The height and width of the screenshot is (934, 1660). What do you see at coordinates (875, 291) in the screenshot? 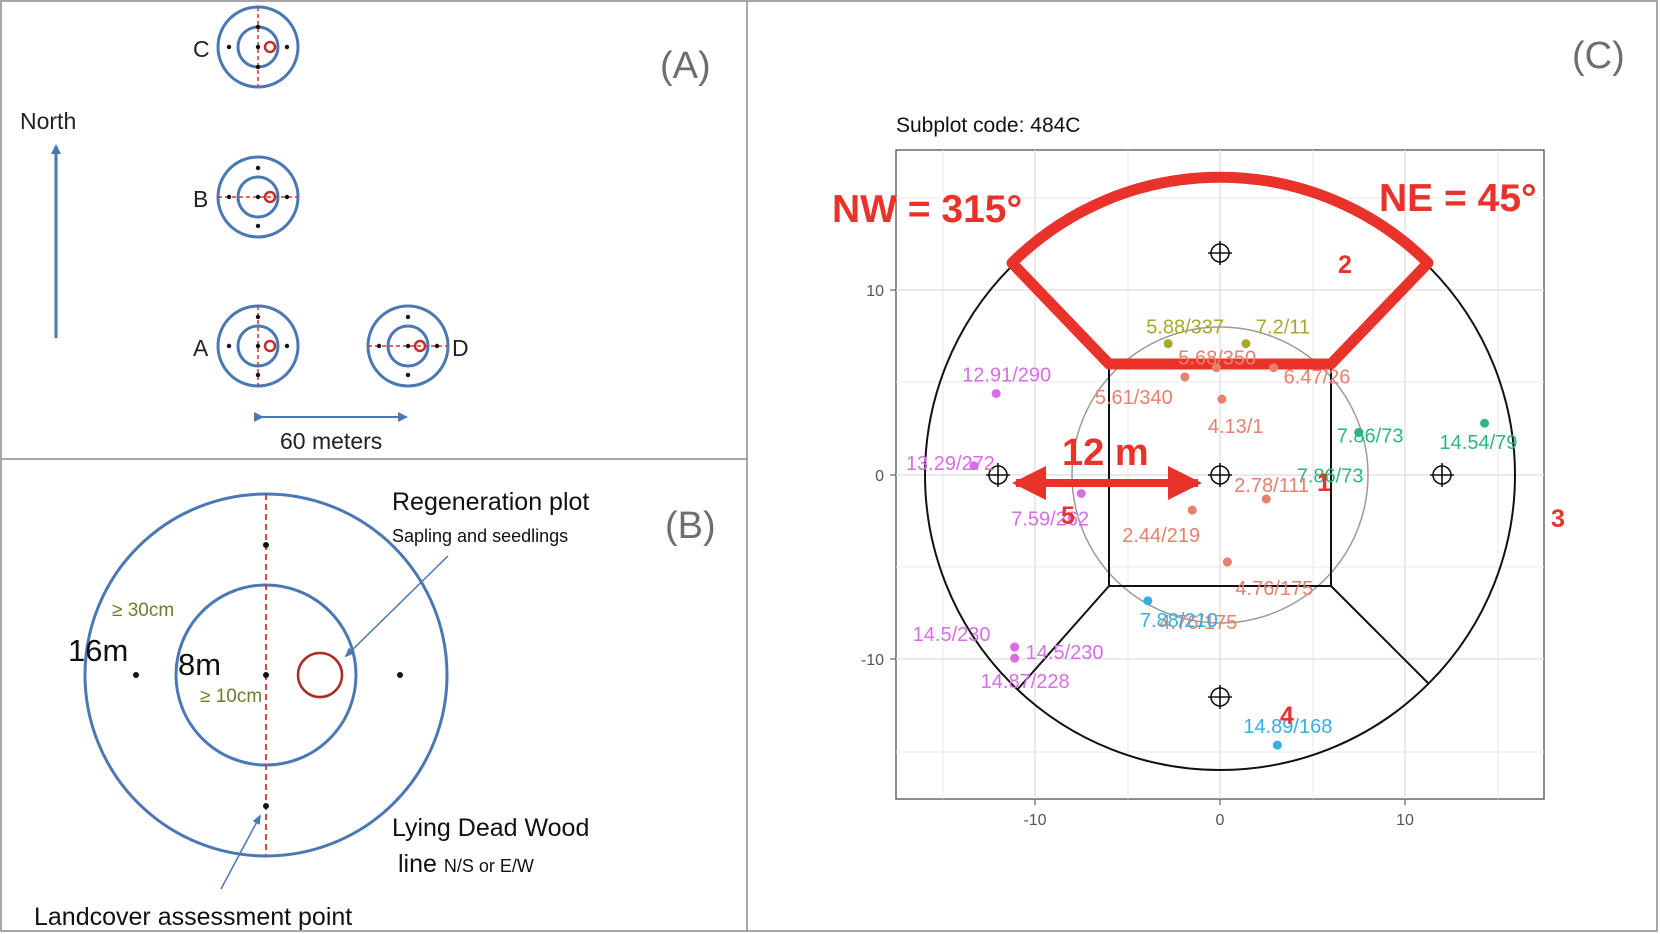
I see `y-tick-label: 10` at bounding box center [875, 291].